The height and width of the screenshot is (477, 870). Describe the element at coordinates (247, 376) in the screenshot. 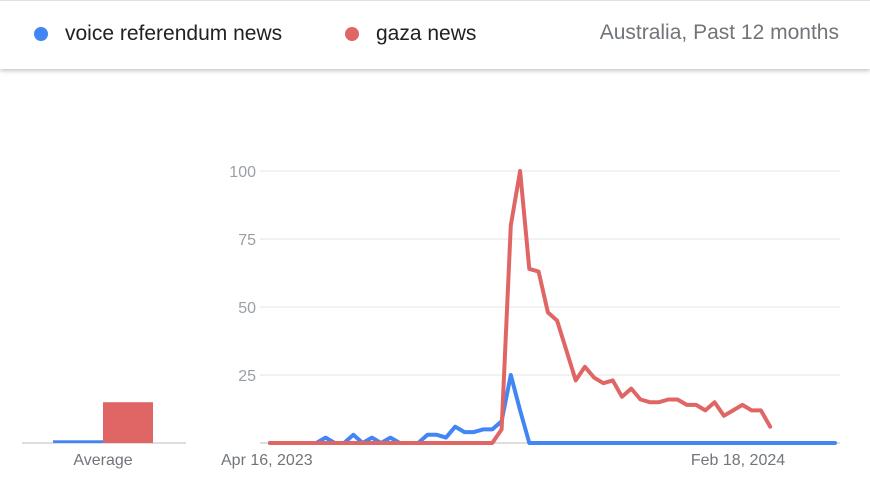

I see `y-tick-label-25: 25` at that location.